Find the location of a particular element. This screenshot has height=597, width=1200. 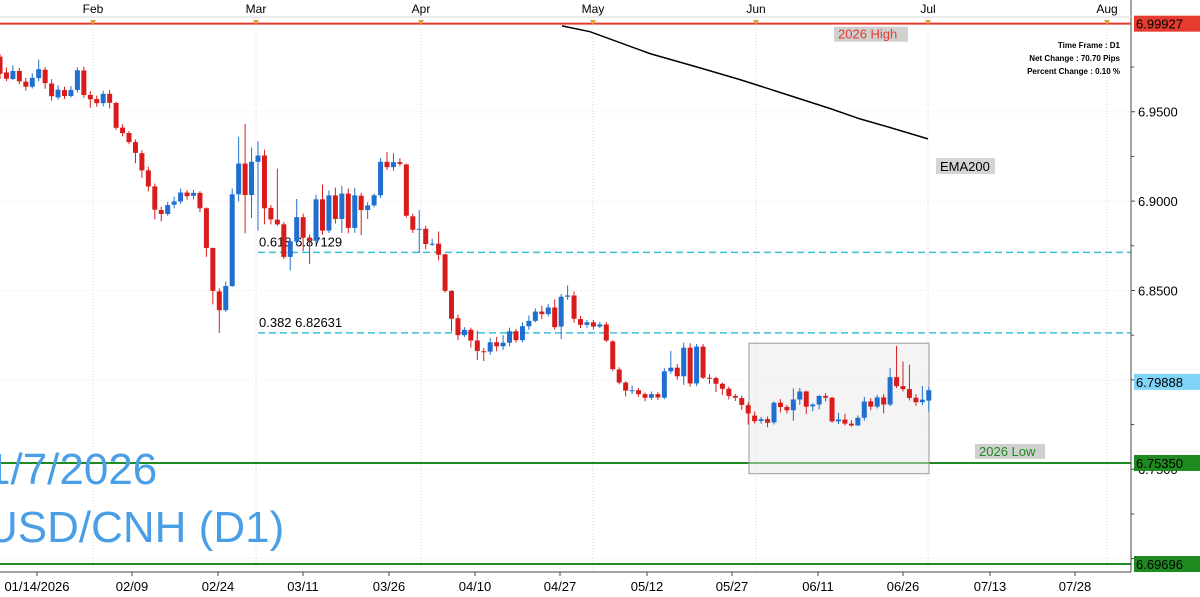

month-label: Mar is located at coordinates (256, 9).